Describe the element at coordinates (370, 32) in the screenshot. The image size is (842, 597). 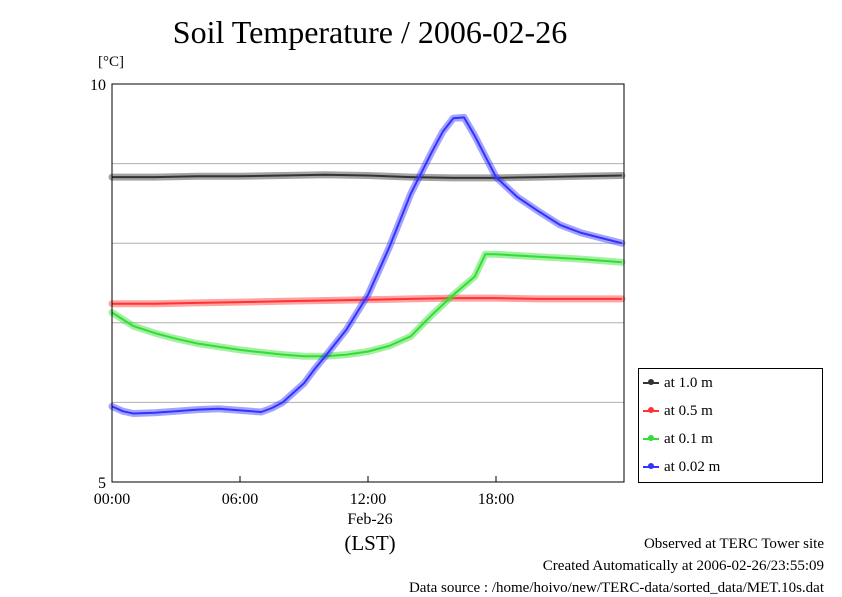
I see `chart-title: Soil Temperature / 2006-02-26` at that location.